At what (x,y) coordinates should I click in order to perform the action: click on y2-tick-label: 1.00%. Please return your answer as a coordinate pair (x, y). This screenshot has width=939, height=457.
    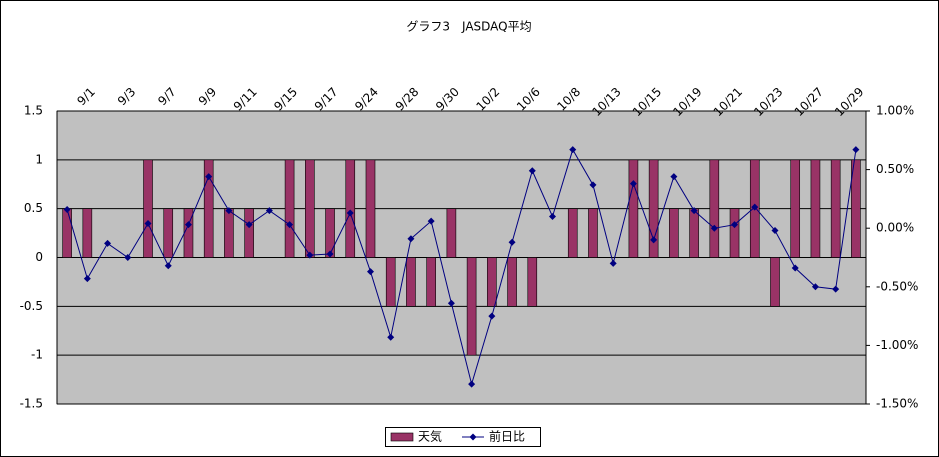
    Looking at the image, I should click on (895, 111).